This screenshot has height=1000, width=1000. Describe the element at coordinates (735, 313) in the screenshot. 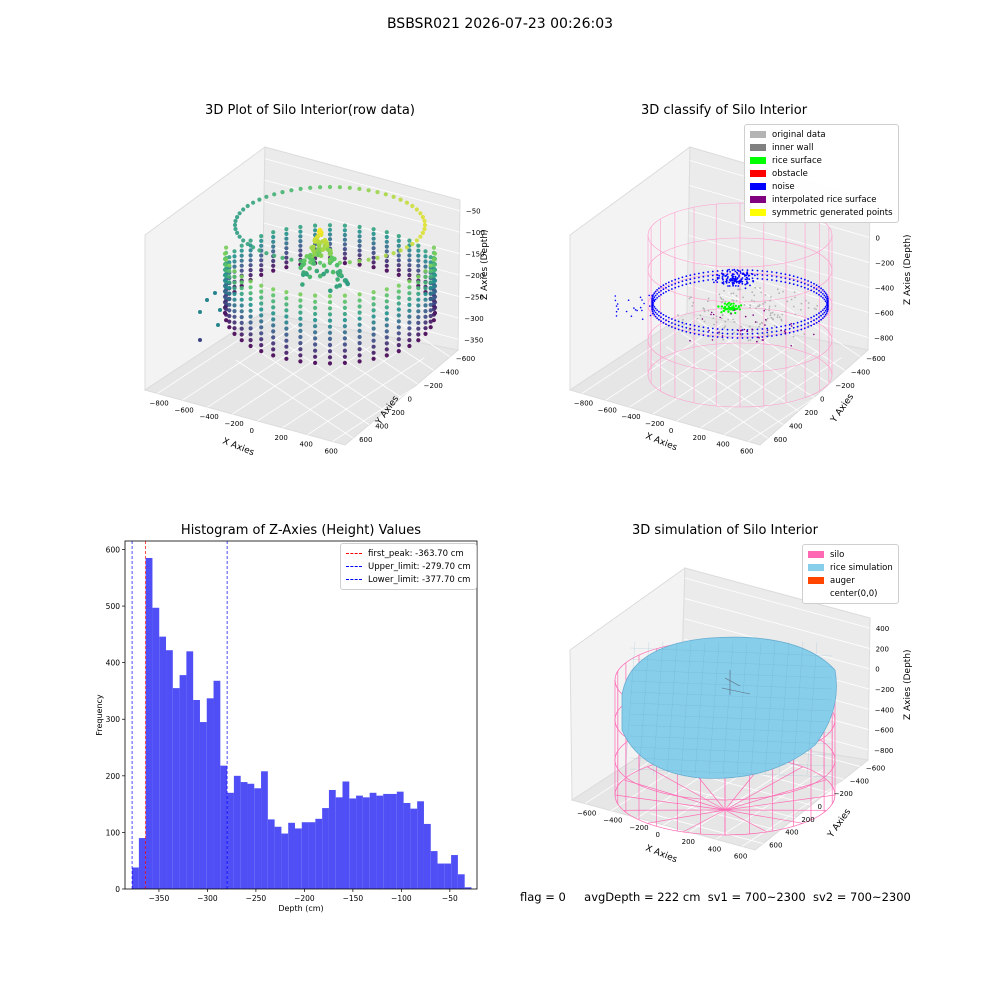

I see `point-rice-surface` at that location.